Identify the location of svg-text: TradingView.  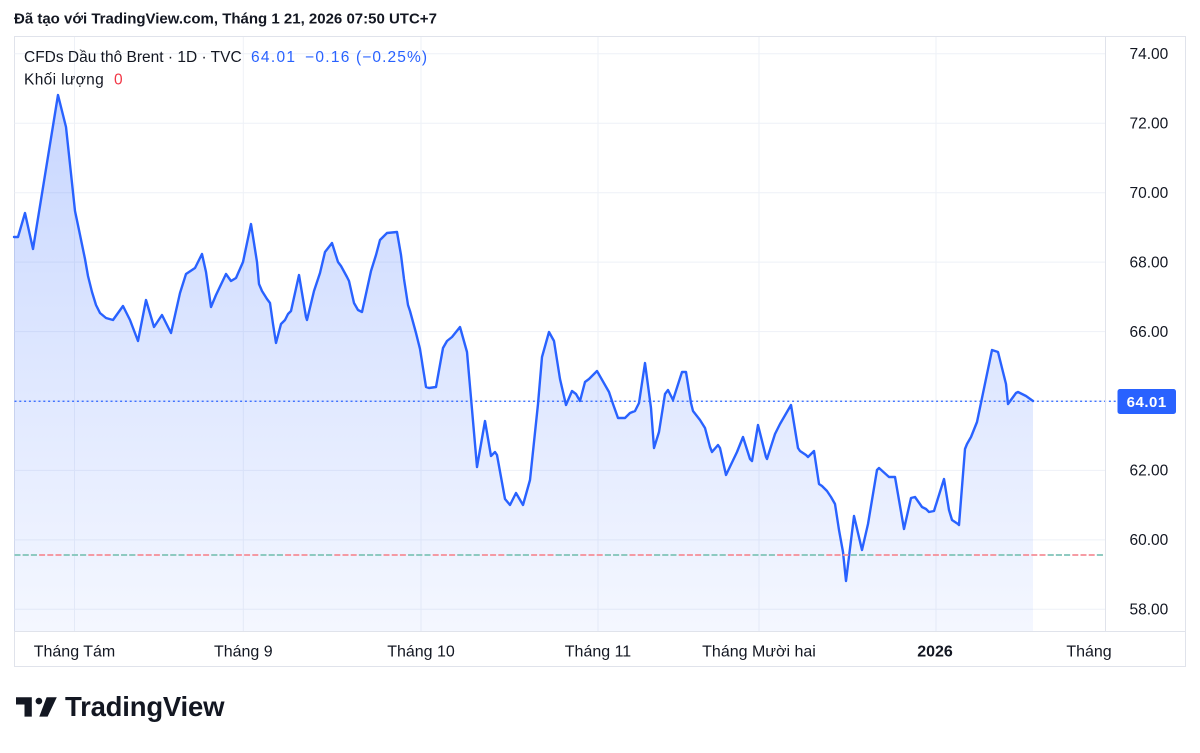
(145, 706).